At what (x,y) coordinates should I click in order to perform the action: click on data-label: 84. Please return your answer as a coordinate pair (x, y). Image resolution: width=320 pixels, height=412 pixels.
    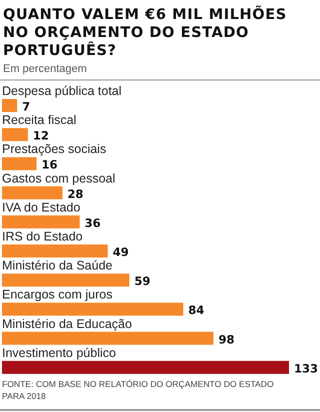
    Looking at the image, I should click on (196, 310).